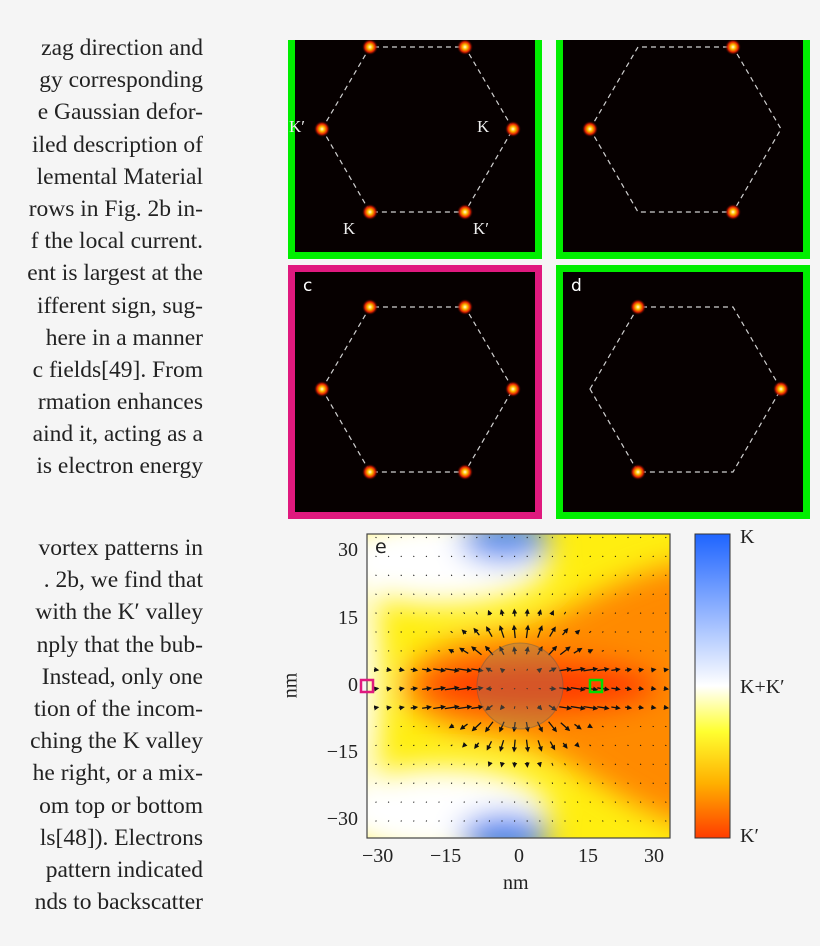 The height and width of the screenshot is (946, 820). I want to click on y-tick: −30, so click(342, 819).